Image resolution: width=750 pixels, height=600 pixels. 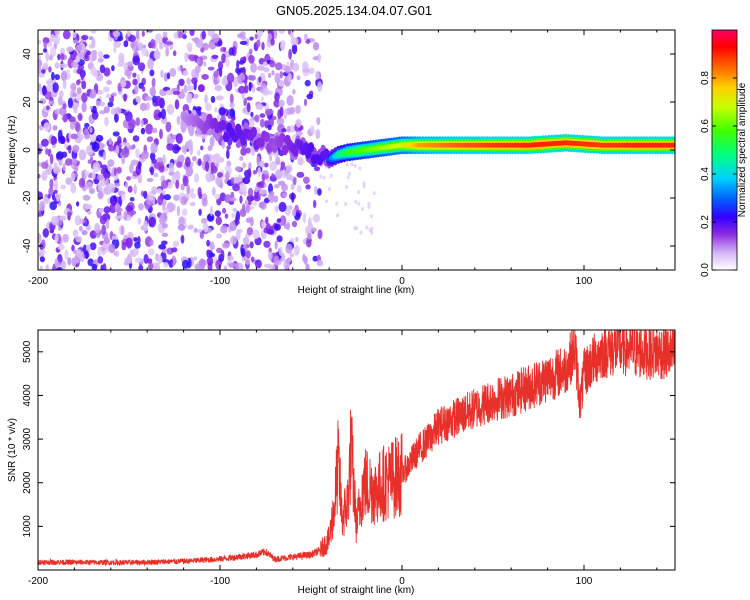 I want to click on x-tick-label: 0, so click(x=402, y=281).